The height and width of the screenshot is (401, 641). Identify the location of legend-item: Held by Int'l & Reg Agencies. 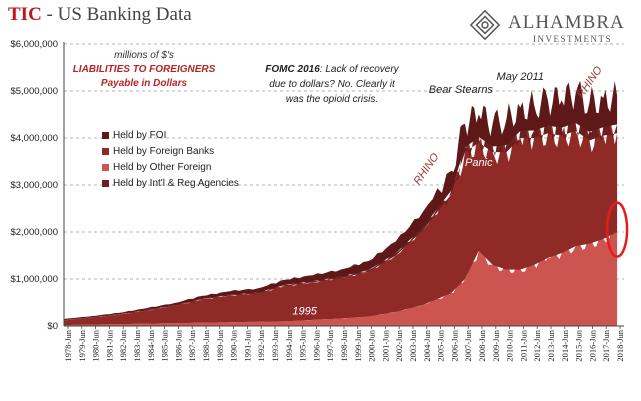
(170, 183).